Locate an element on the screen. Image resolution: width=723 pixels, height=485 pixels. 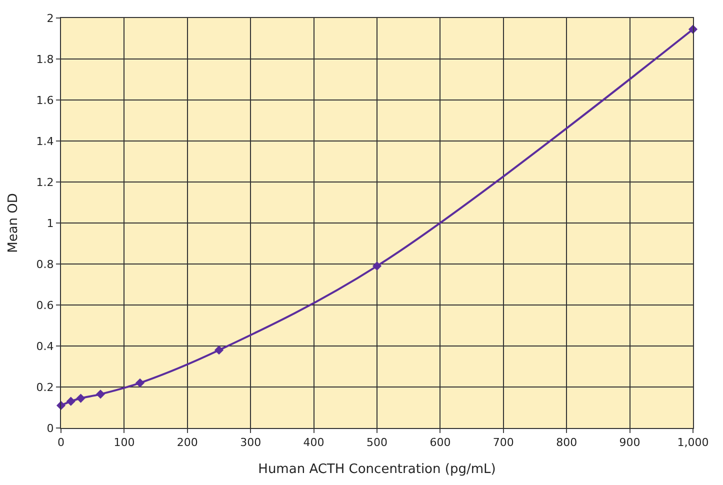
x-tick-label: 500 is located at coordinates (377, 443).